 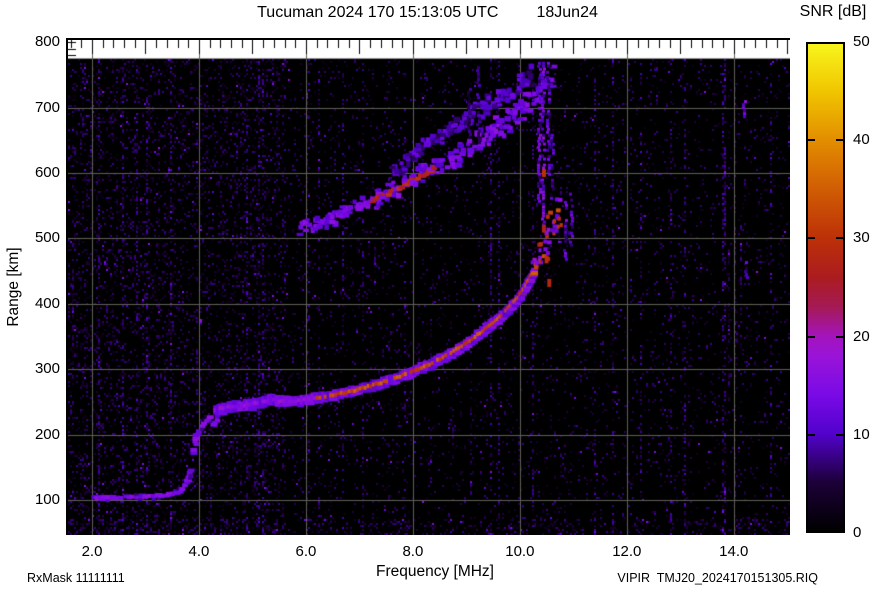 What do you see at coordinates (199, 551) in the screenshot?
I see `x-tick-label: 4.0` at bounding box center [199, 551].